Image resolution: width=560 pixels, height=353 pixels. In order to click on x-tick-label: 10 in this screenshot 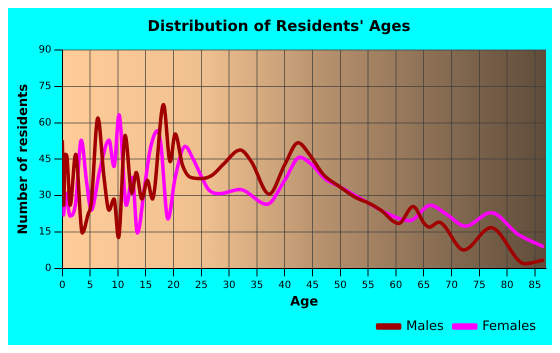, I will do `click(118, 285)`.